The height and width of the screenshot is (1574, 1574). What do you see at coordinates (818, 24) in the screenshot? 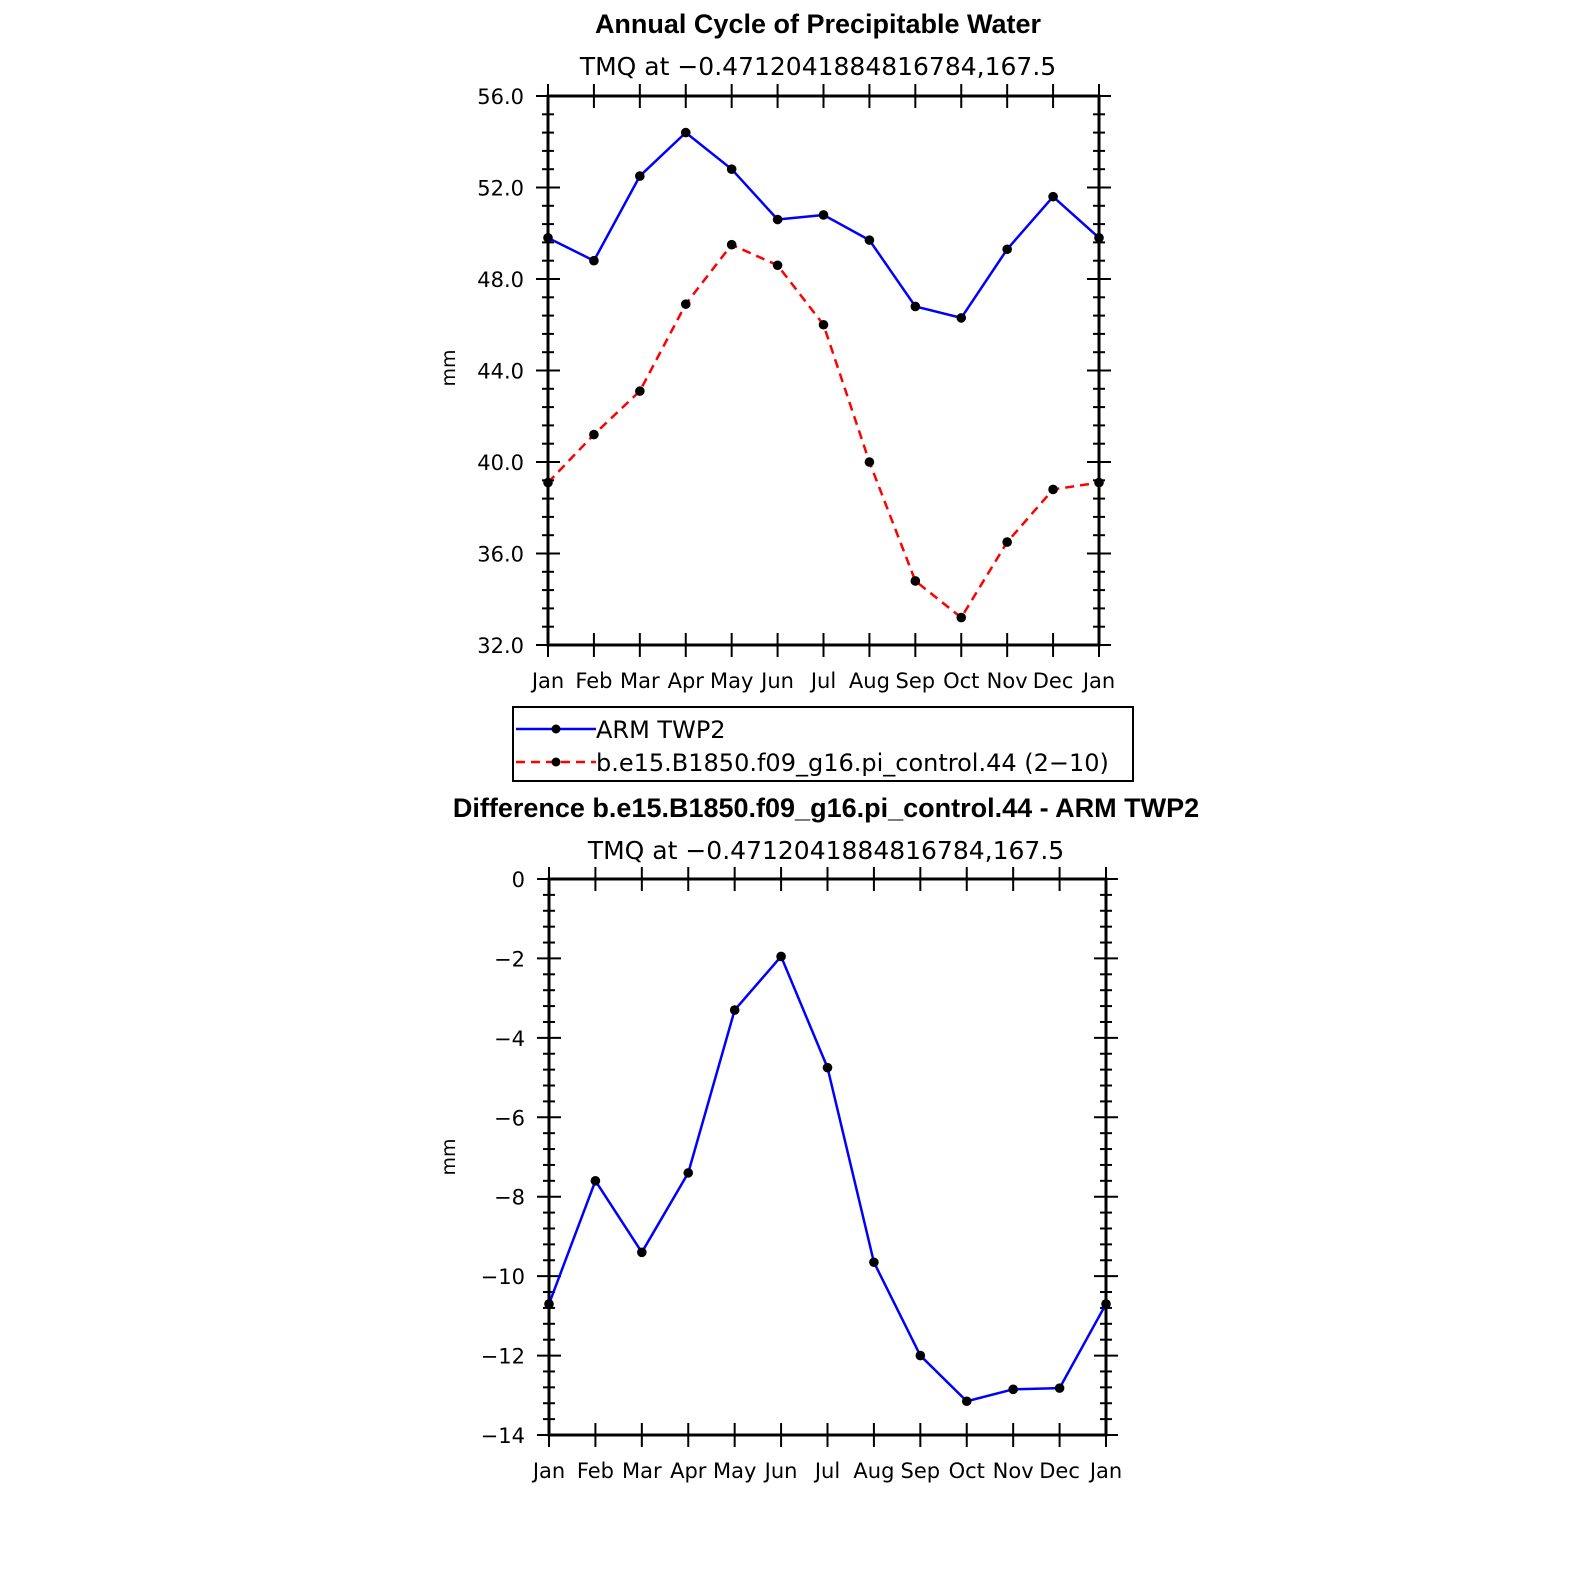
I see `chart-title: Annual Cycle of Precipitable Water` at bounding box center [818, 24].